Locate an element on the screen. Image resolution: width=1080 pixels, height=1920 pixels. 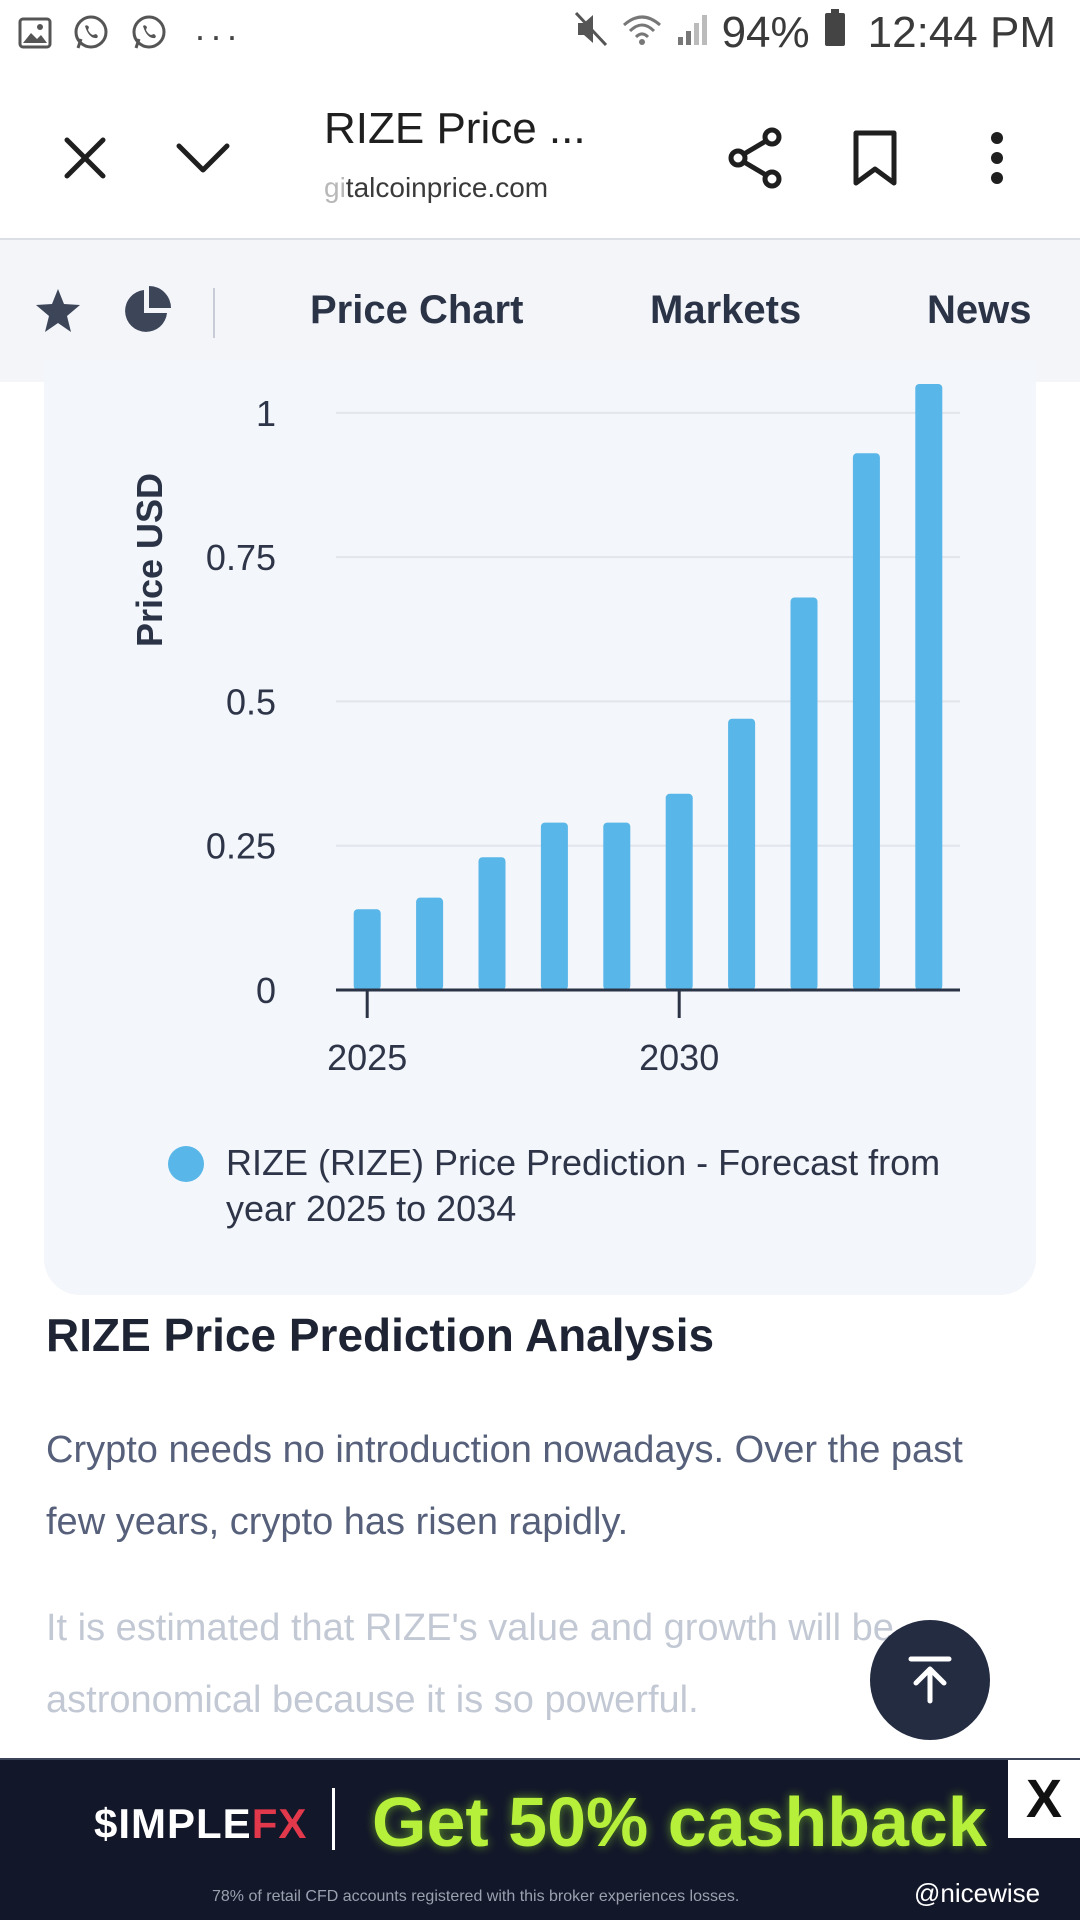
browser-toolbar: RIZE Price ... gitalcoinprice.com is located at coordinates (540, 158).